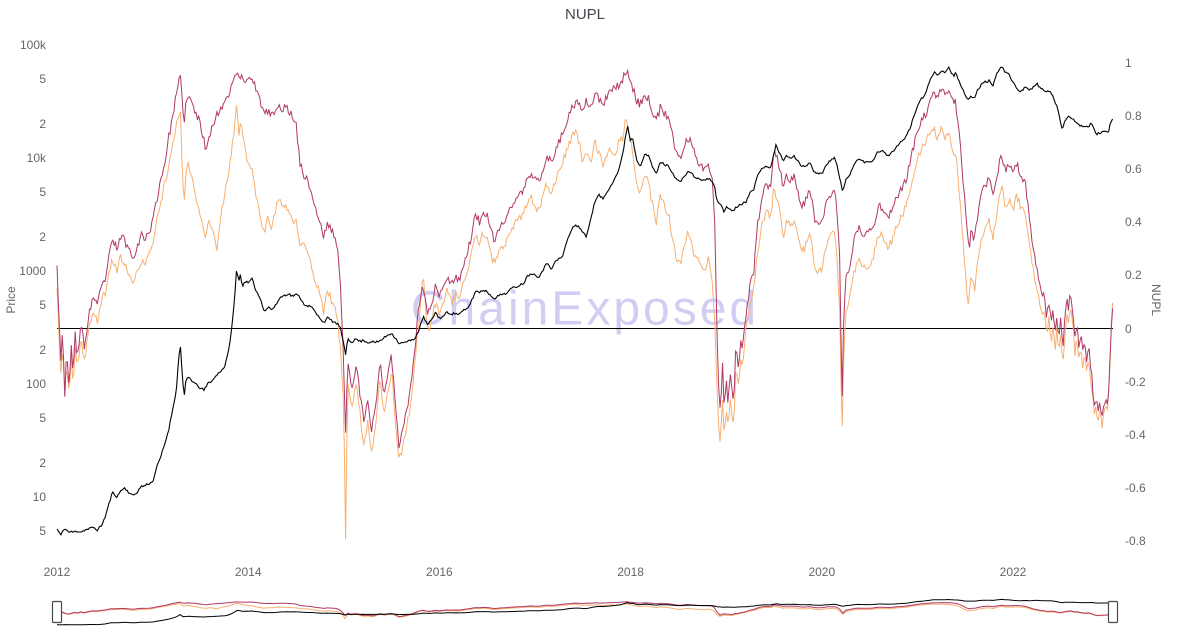 This screenshot has width=1193, height=634. I want to click on nupl-tick-label: 1, so click(1128, 62).